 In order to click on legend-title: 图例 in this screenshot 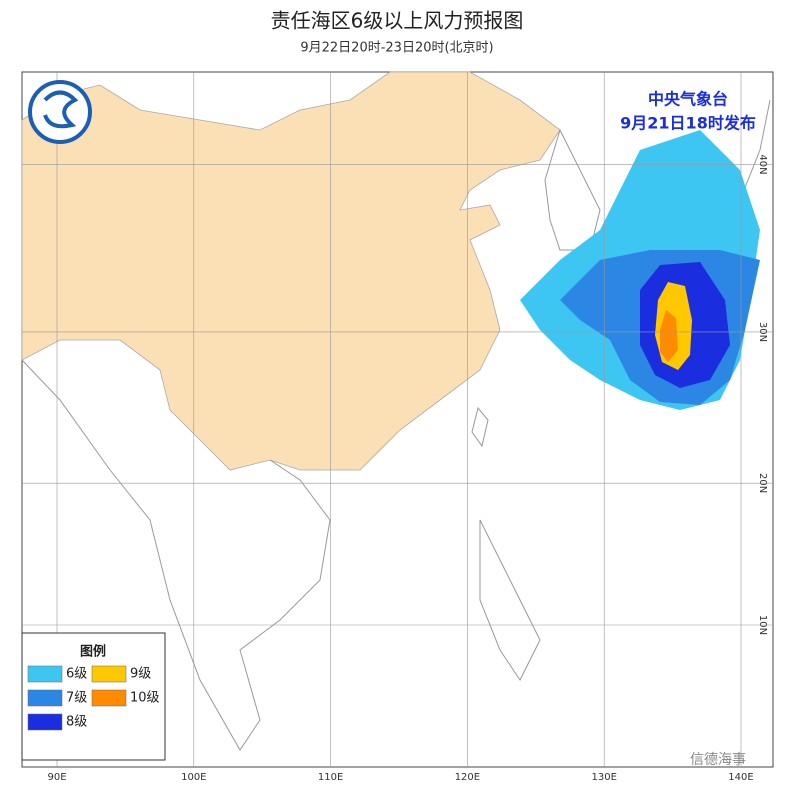, I will do `click(93, 652)`.